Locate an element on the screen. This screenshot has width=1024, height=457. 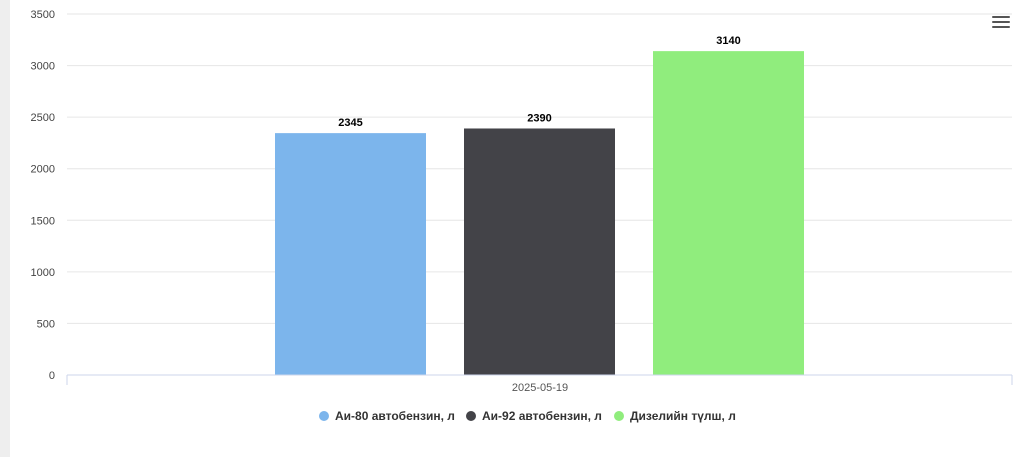
x-axis: 2025-05-19 is located at coordinates (539, 384).